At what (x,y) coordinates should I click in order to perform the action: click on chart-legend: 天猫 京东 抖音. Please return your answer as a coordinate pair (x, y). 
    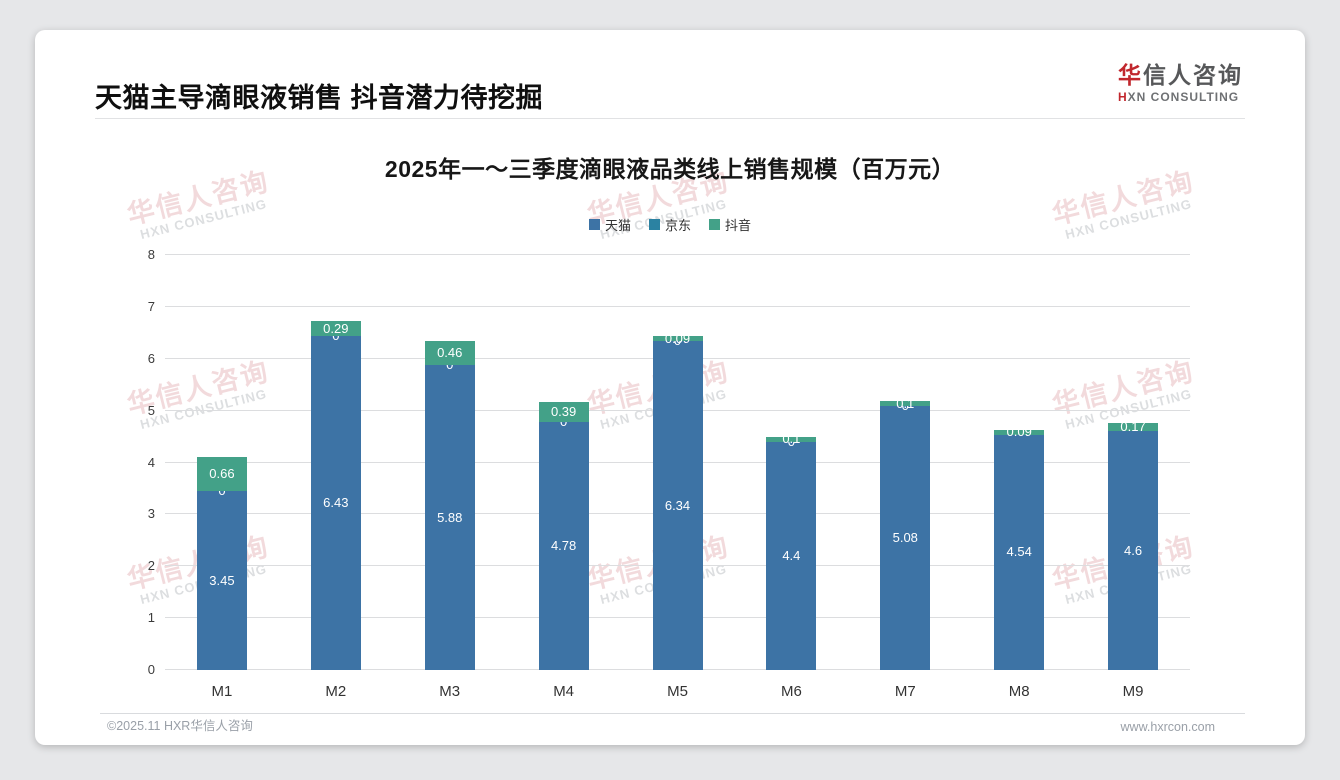
    Looking at the image, I should click on (670, 224).